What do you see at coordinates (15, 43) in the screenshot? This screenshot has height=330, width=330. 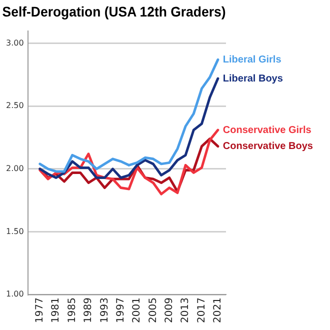 I see `y-tick-label: 3.00` at bounding box center [15, 43].